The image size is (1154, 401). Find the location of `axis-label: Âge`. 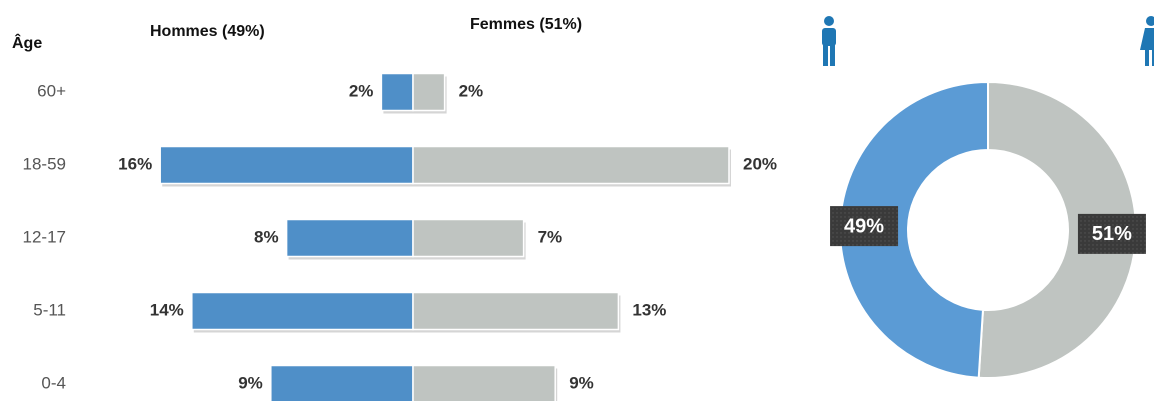

axis-label: Âge is located at coordinates (27, 42).